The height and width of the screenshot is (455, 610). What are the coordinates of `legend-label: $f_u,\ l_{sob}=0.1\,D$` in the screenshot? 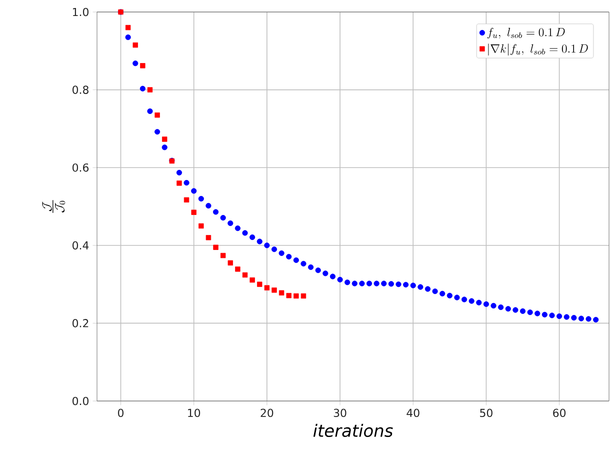 It's located at (526, 33).